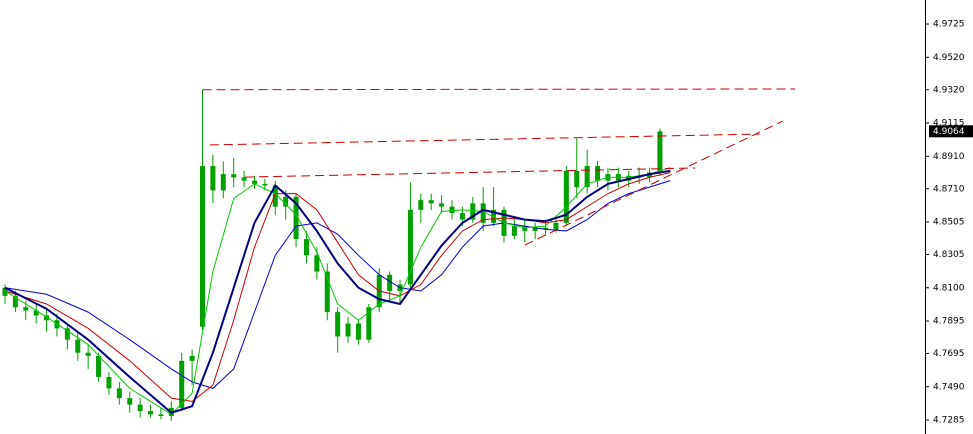  Describe the element at coordinates (949, 25) in the screenshot. I see `y-tick-label: 4.9725` at that location.